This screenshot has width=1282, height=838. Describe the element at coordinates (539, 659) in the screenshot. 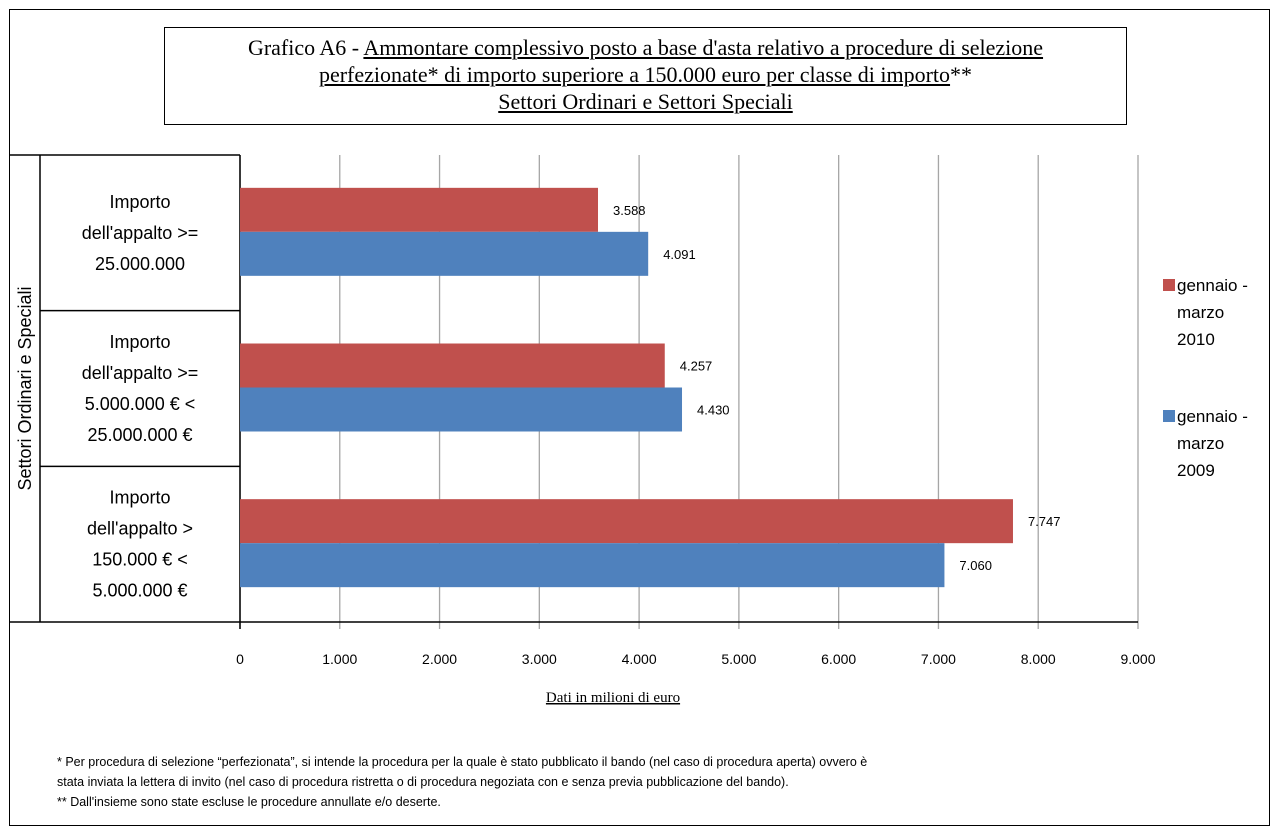

I see `x-tick-label: 3.000` at that location.